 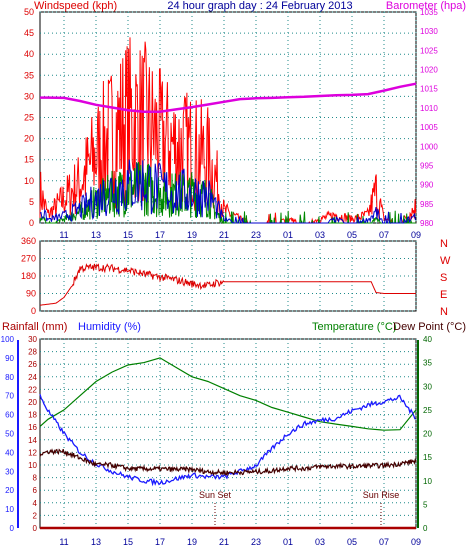 I want to click on barometer-tick-label: 1030, so click(x=429, y=31).